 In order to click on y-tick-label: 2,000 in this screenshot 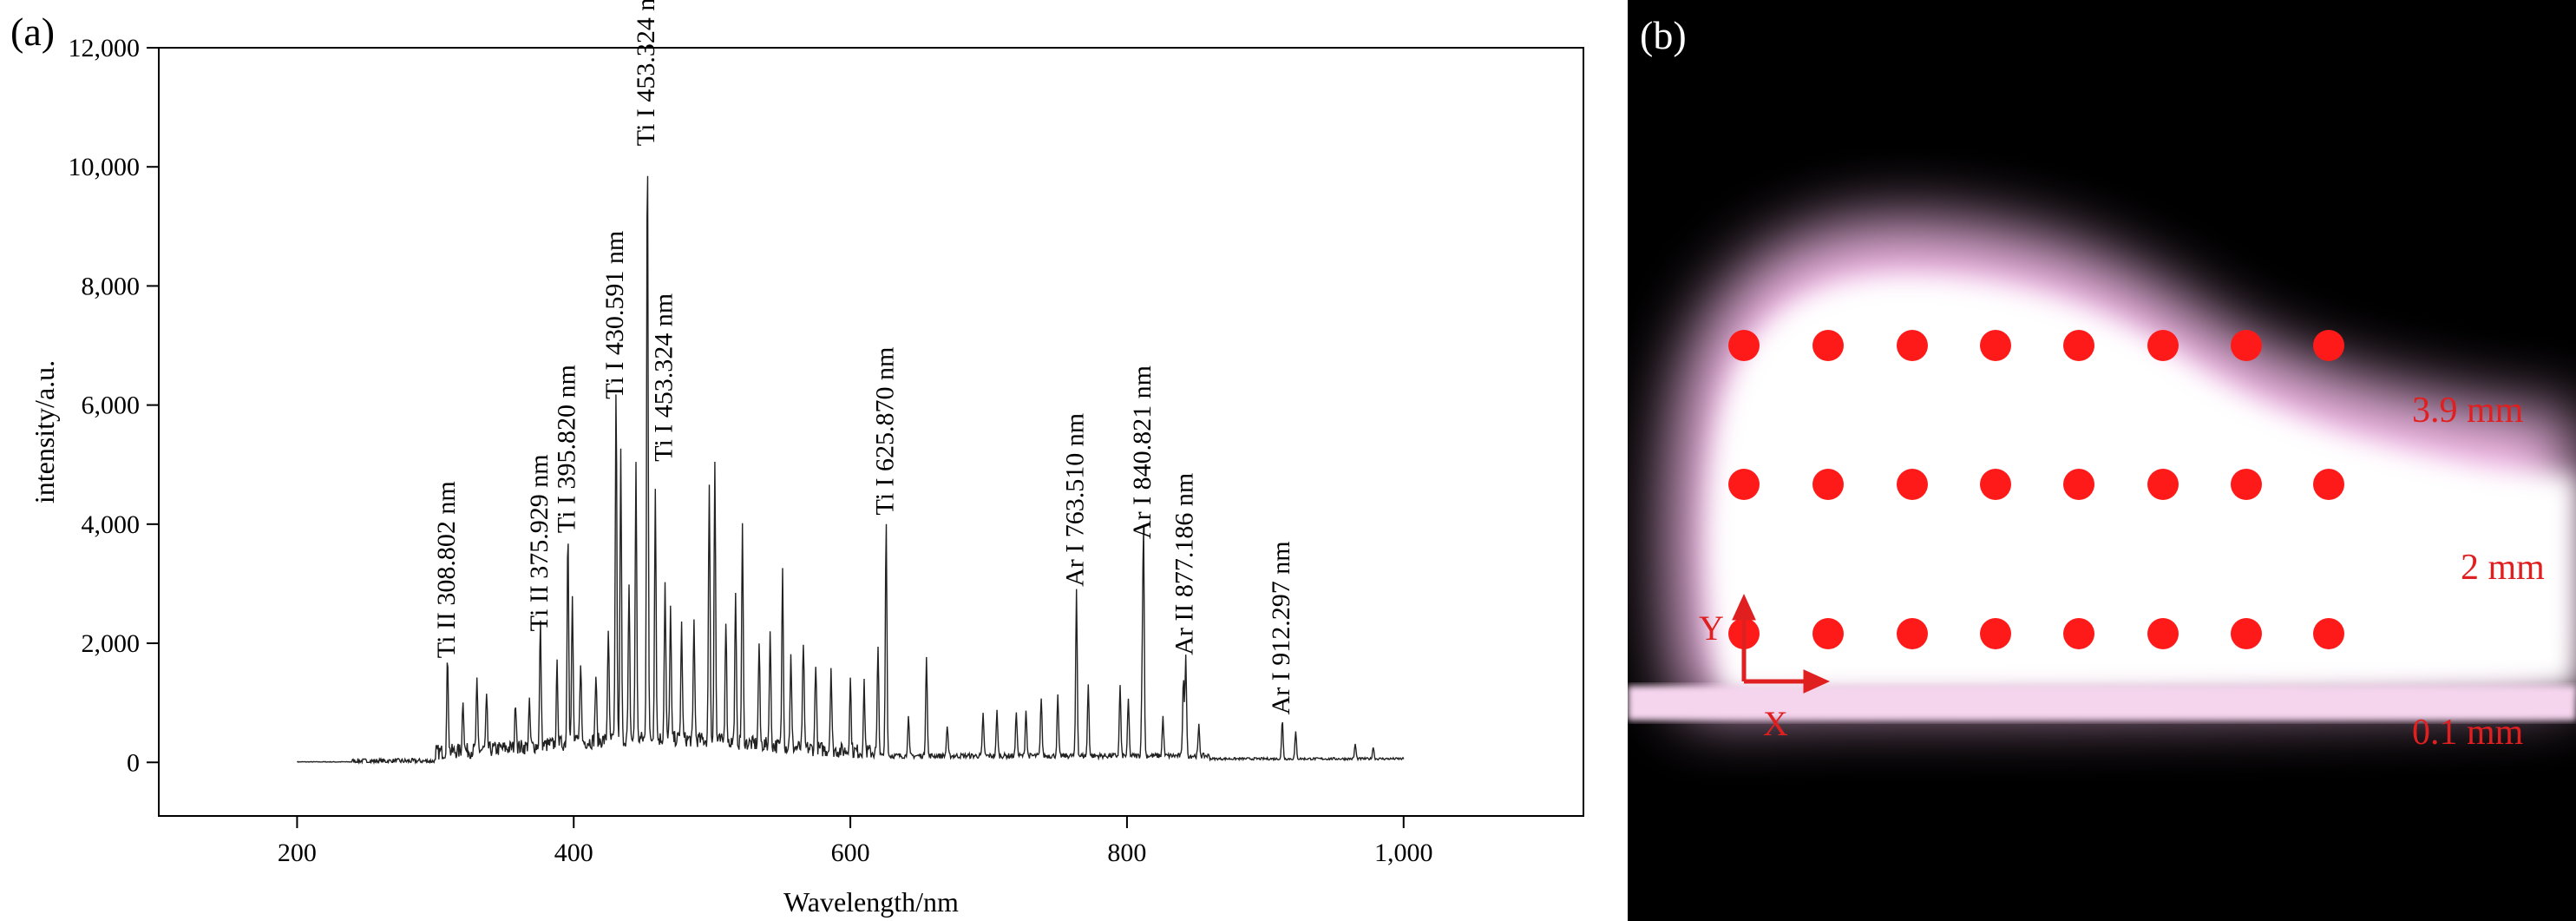, I will do `click(111, 643)`.